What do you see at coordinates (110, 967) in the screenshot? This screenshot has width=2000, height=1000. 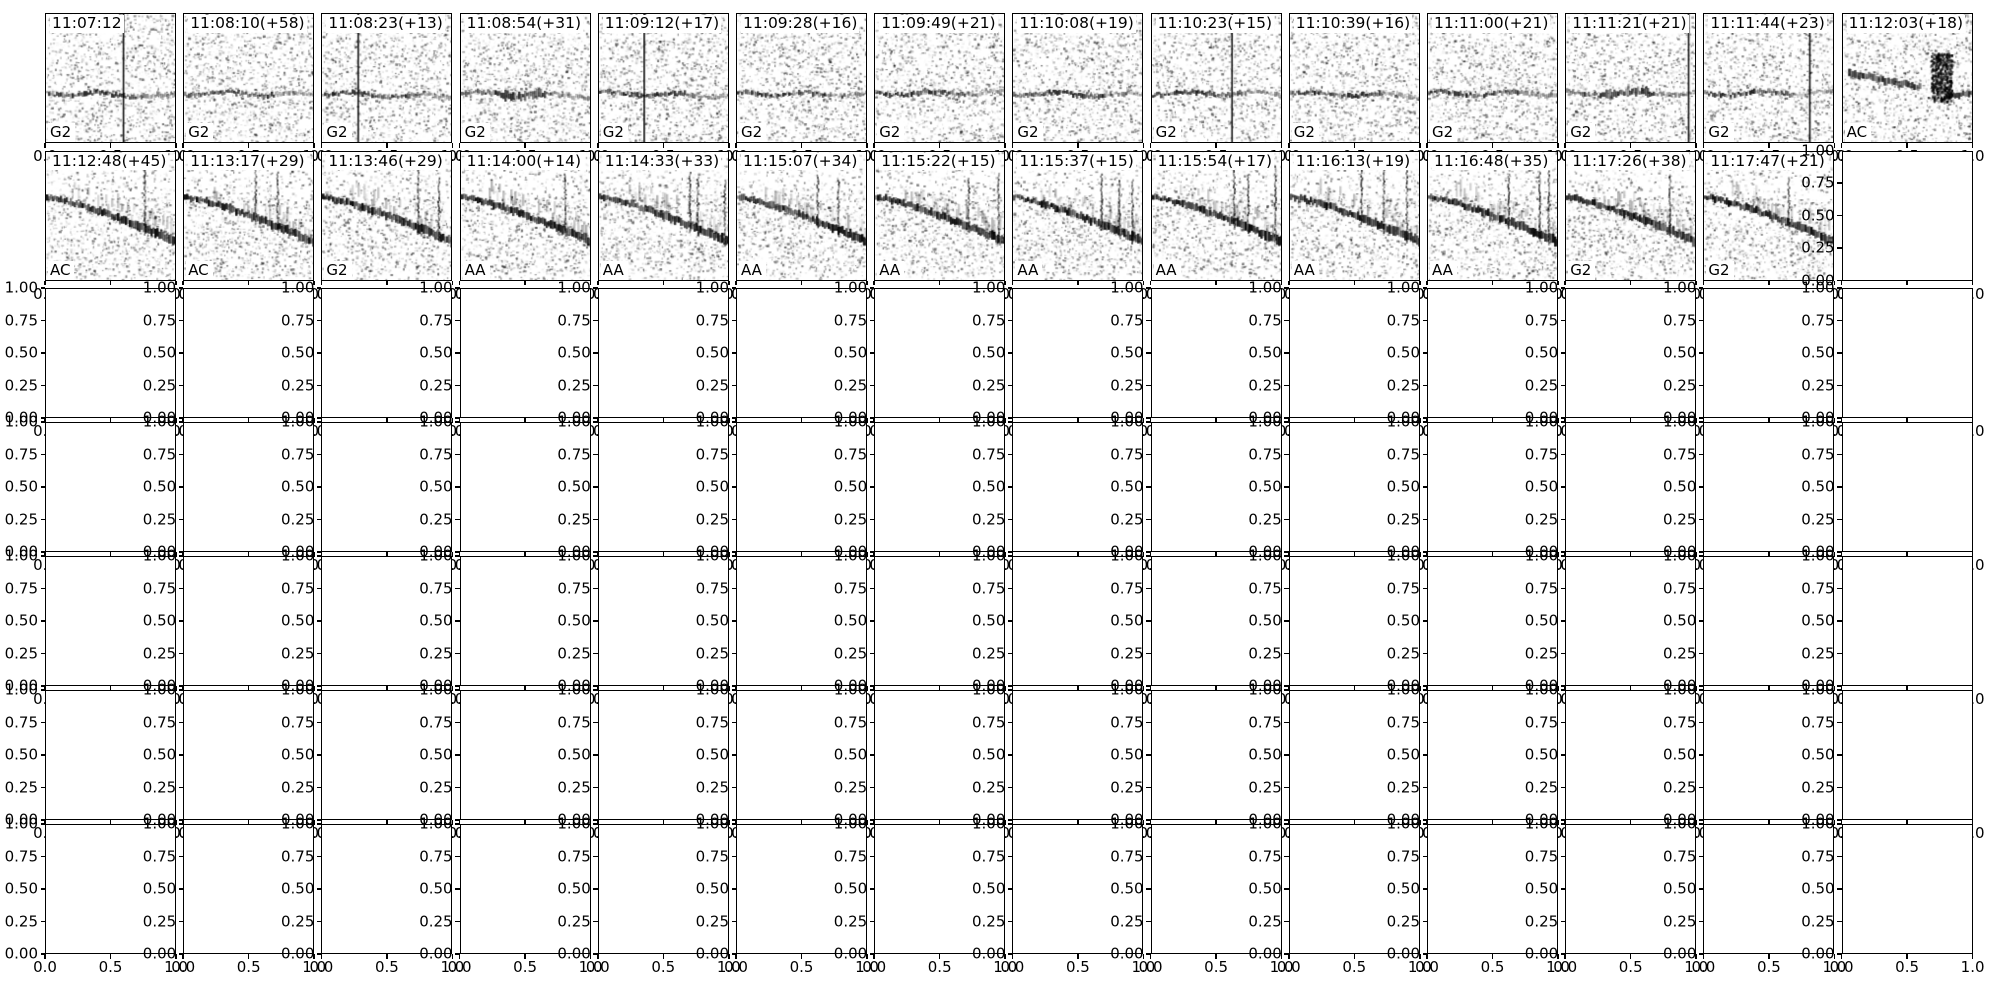 I see `x-tick-label: 0.5` at bounding box center [110, 967].